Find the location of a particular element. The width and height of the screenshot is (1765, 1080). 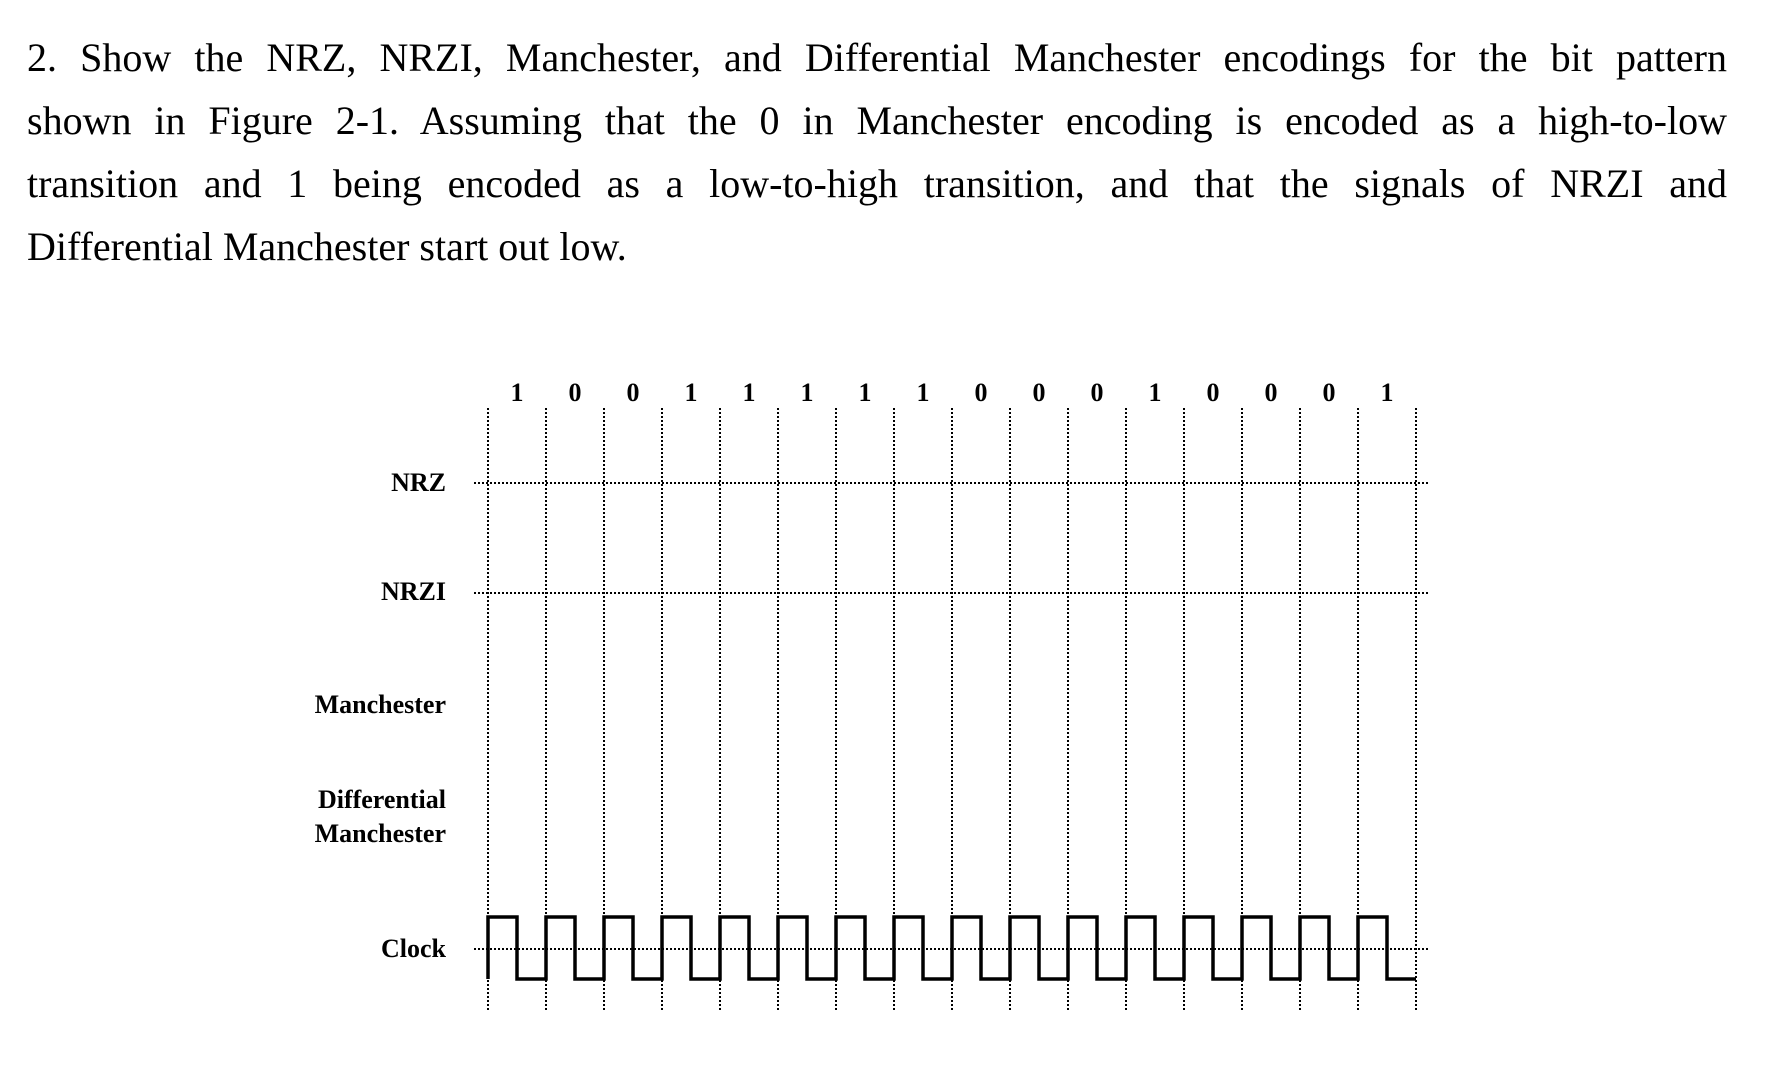

differential-manchester-label-line2: Manchester is located at coordinates (380, 833).